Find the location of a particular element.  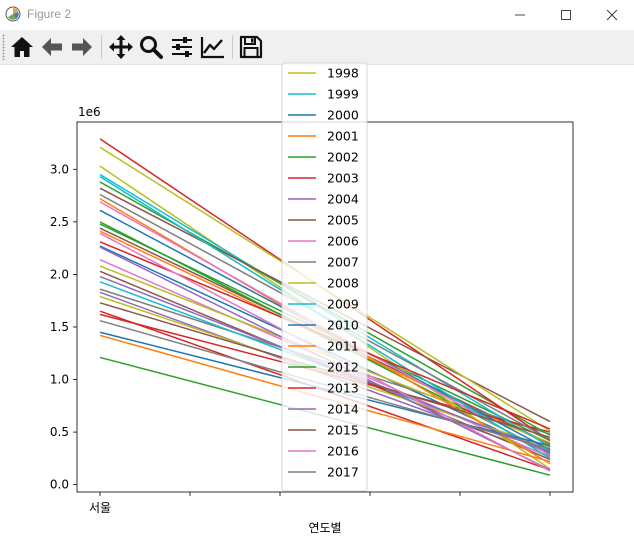

y-tick-label: 2.0 is located at coordinates (59, 274).